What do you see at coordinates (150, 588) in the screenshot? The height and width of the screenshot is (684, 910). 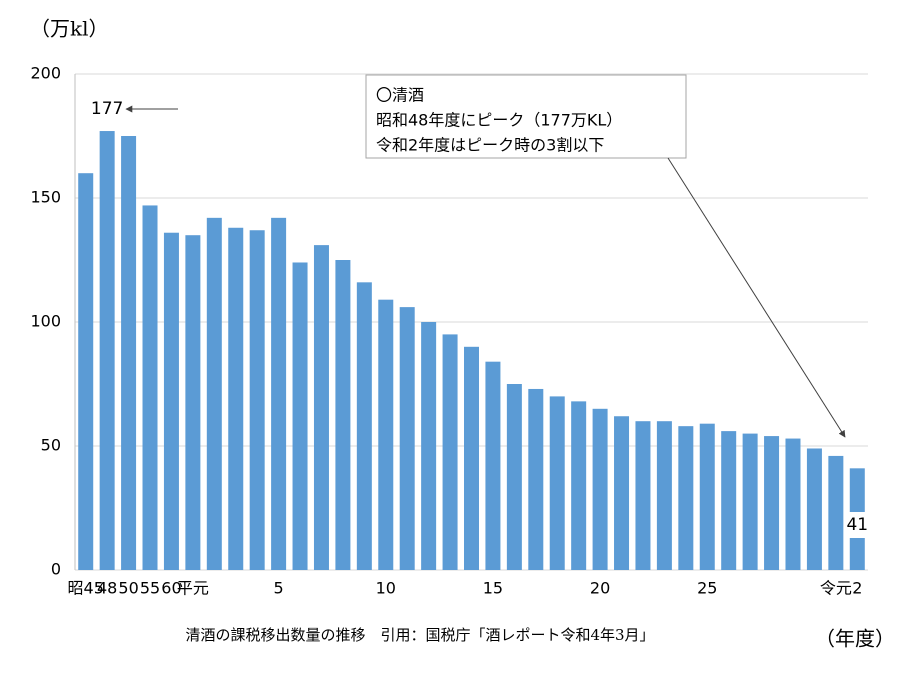 I see `x-tick-label: 55` at bounding box center [150, 588].